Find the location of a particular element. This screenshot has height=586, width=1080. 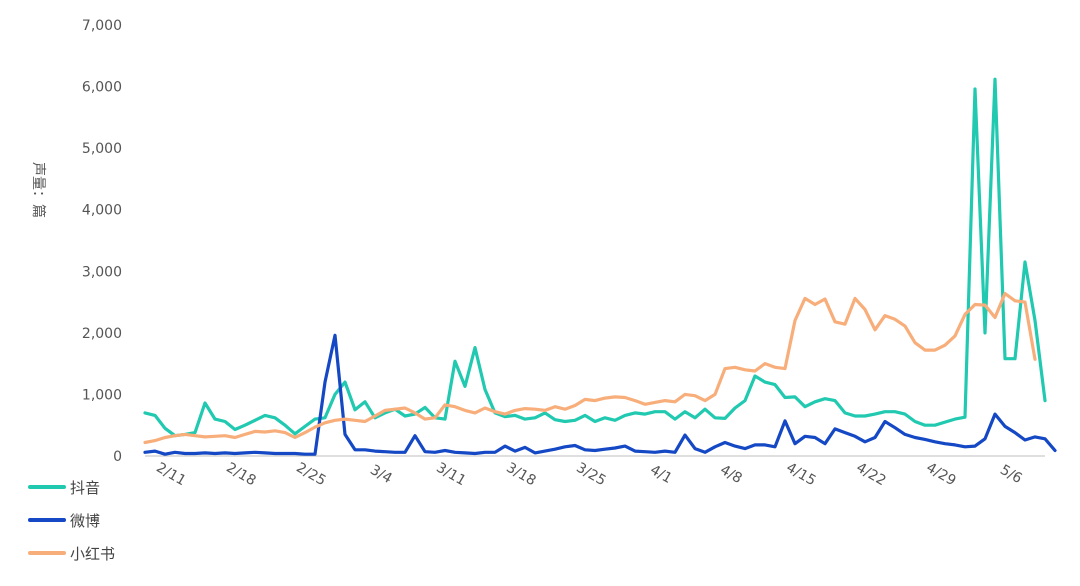

x-tick-label: 5/6 is located at coordinates (1011, 474).